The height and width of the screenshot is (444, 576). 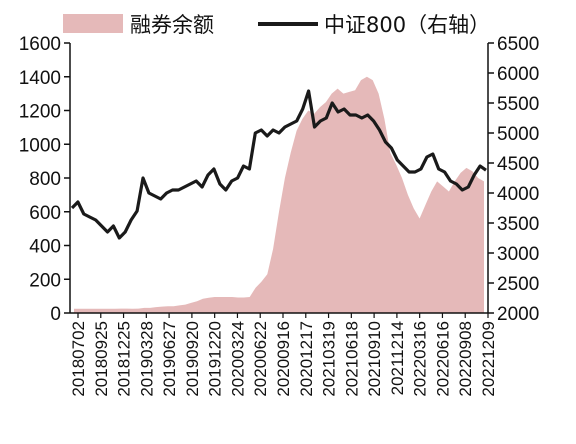 I want to click on right-axis-tick-label: 4500, so click(x=518, y=164).